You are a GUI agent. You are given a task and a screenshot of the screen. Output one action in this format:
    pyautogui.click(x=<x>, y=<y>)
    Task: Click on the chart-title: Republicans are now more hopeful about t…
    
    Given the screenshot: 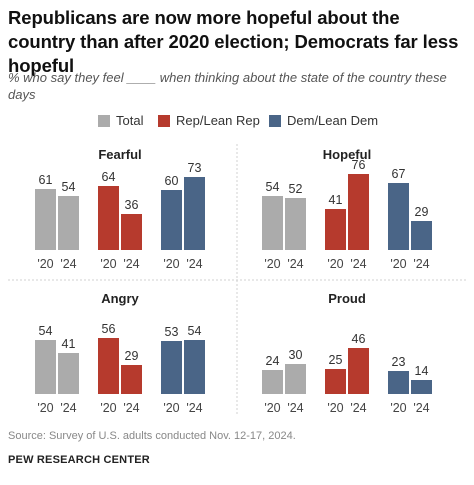 What is the action you would take?
    pyautogui.click(x=233, y=41)
    